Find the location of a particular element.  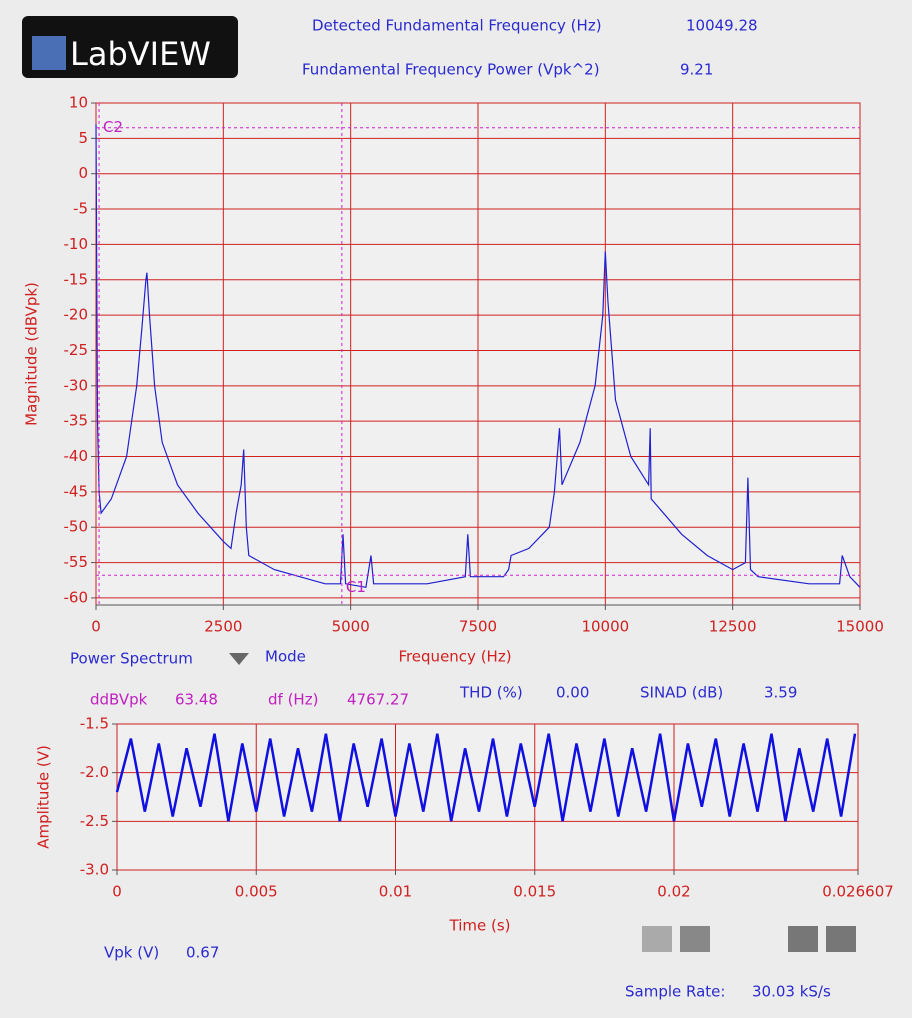

y-axis-label: Magnitude (dBVpk) is located at coordinates (32, 354).